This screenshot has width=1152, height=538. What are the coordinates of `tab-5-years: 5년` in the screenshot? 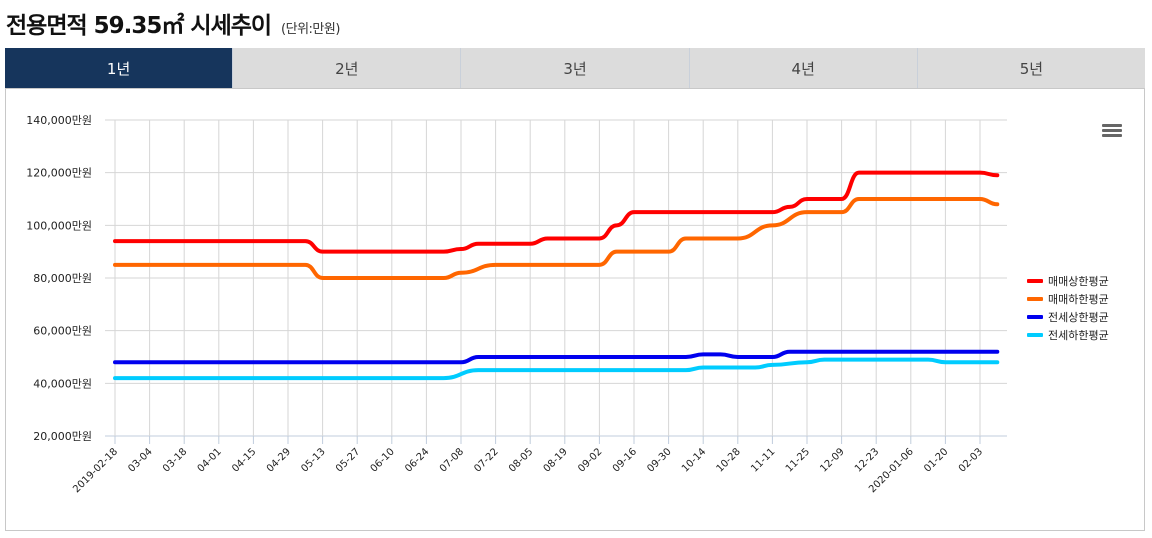 It's located at (1030, 68).